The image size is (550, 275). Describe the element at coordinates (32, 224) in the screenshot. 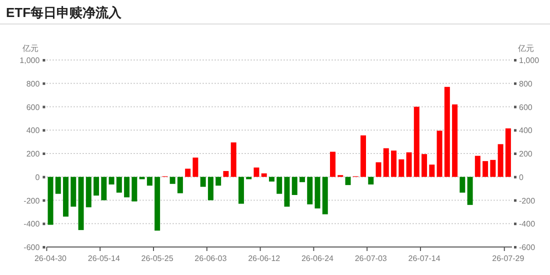

I see `y-tick-label: -400` at that location.